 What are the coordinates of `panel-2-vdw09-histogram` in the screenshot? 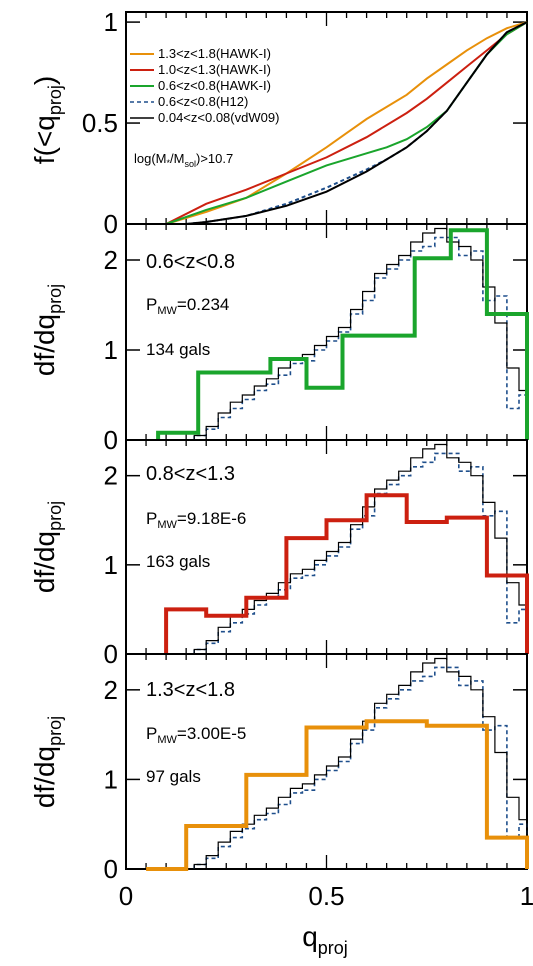 It's located at (360, 548).